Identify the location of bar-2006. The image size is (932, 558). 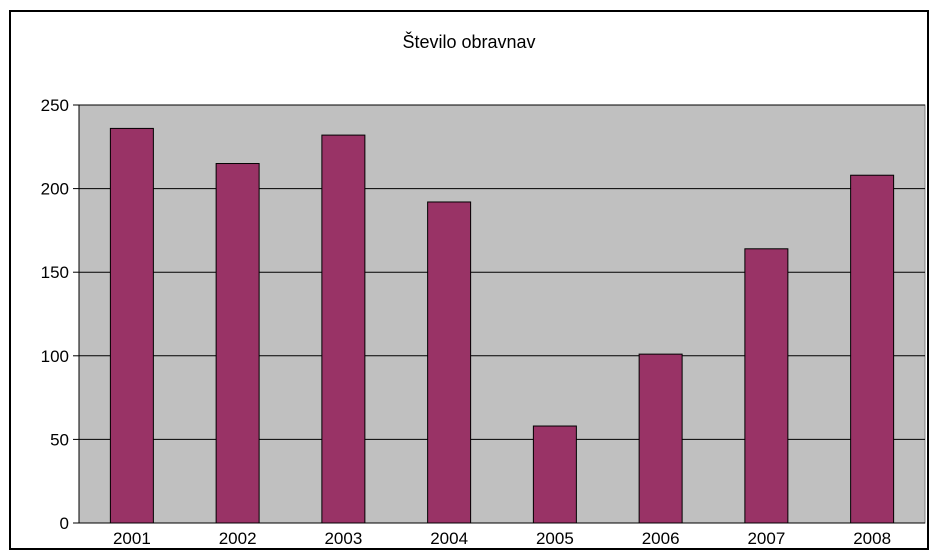
(660, 438).